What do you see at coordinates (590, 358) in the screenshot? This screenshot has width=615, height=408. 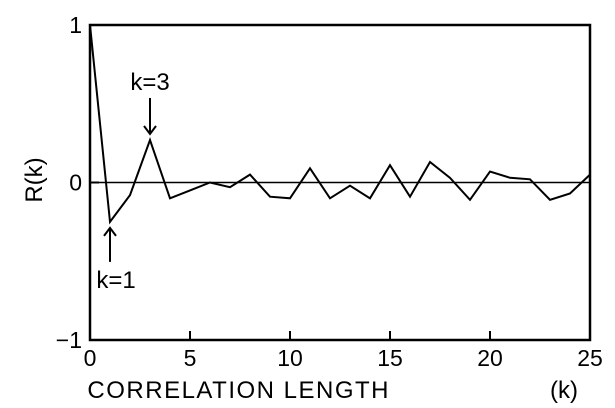 I see `x-tick-label: 25` at bounding box center [590, 358].